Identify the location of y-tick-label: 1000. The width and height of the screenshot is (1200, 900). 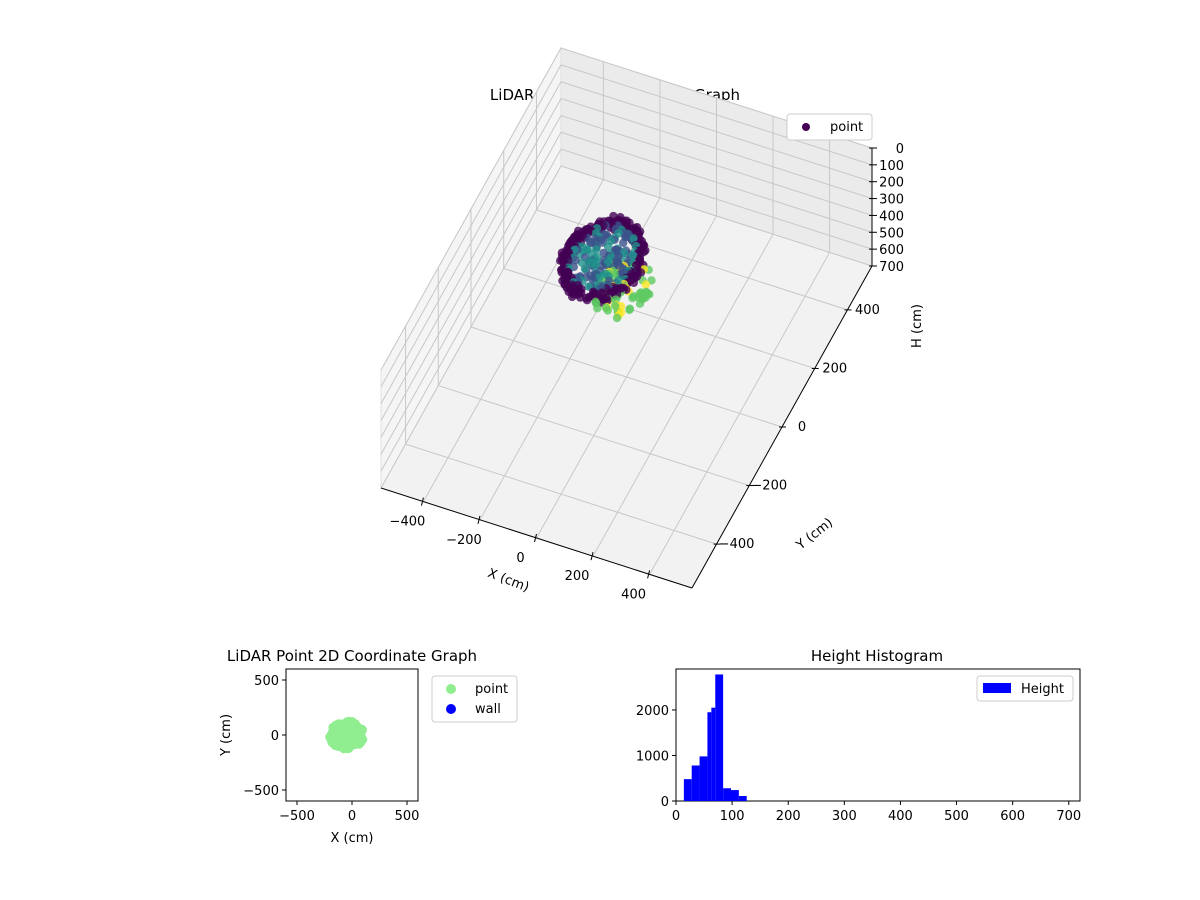
(652, 756).